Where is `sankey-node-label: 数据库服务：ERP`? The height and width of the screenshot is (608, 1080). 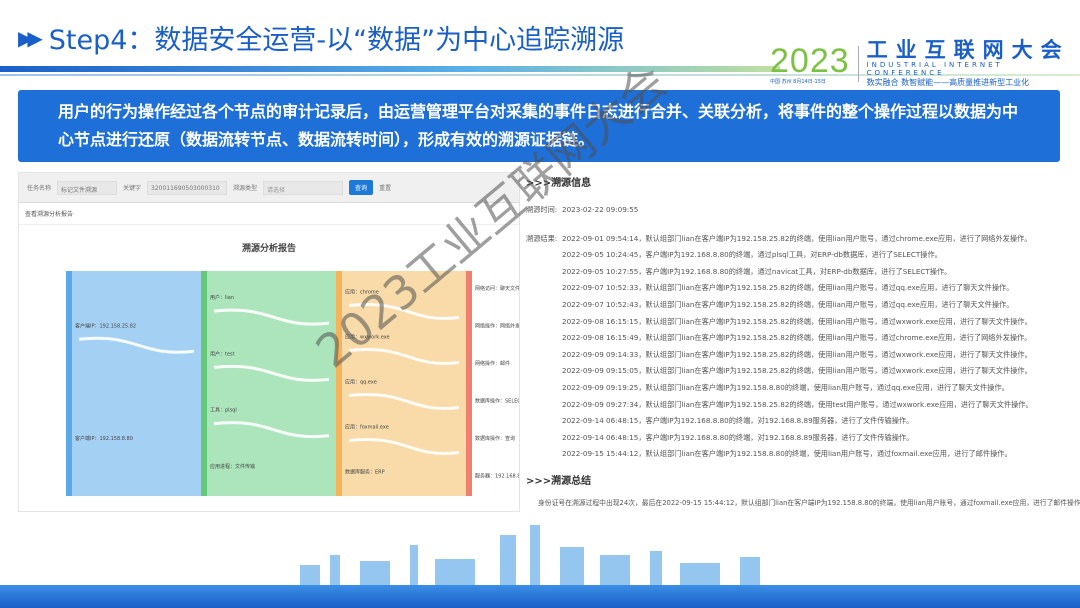
sankey-node-label: 数据库服务：ERP is located at coordinates (365, 472).